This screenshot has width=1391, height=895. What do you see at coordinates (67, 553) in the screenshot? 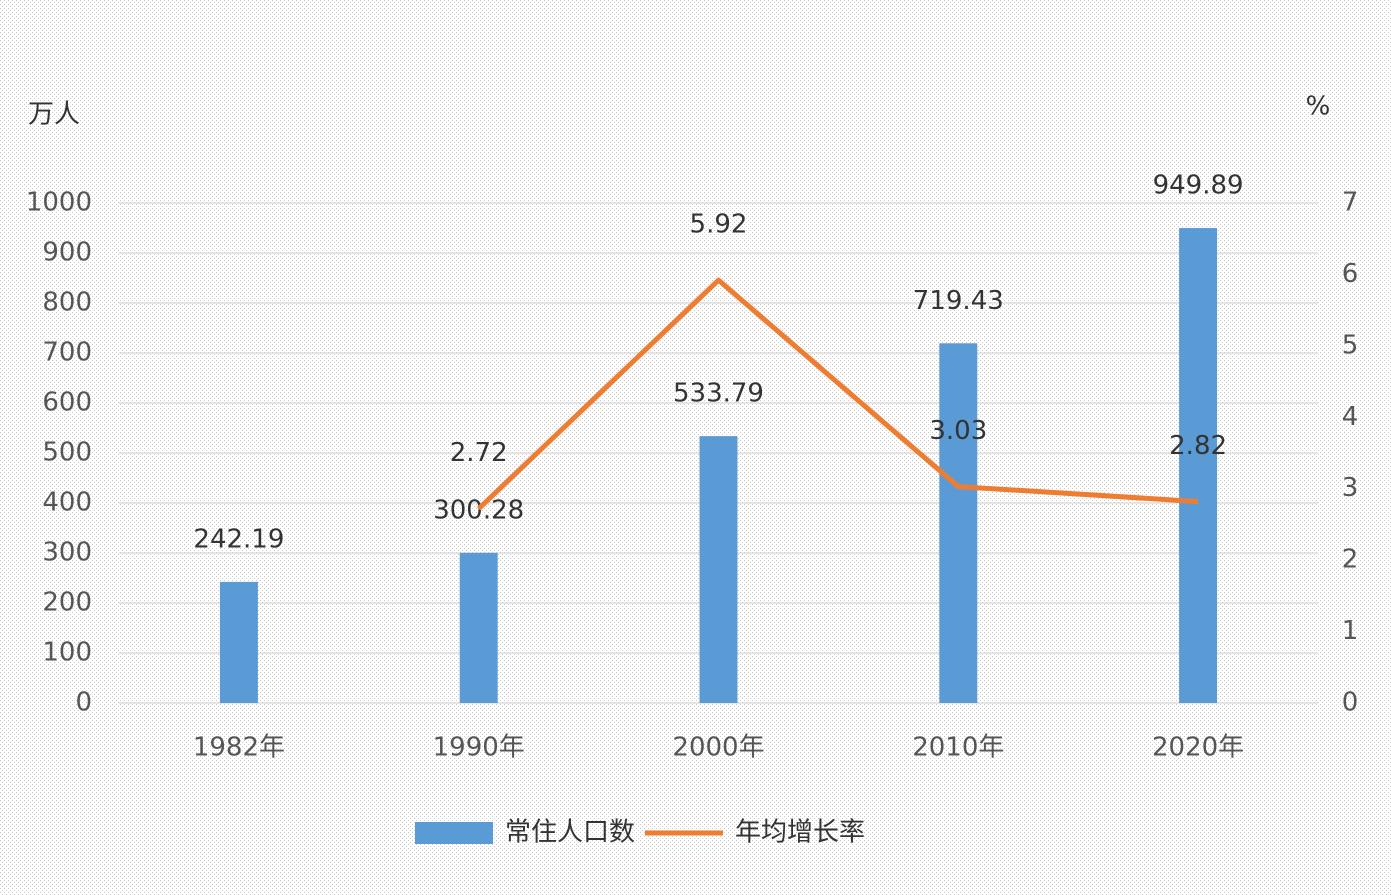
I see `y-tick-label: 300` at bounding box center [67, 553].